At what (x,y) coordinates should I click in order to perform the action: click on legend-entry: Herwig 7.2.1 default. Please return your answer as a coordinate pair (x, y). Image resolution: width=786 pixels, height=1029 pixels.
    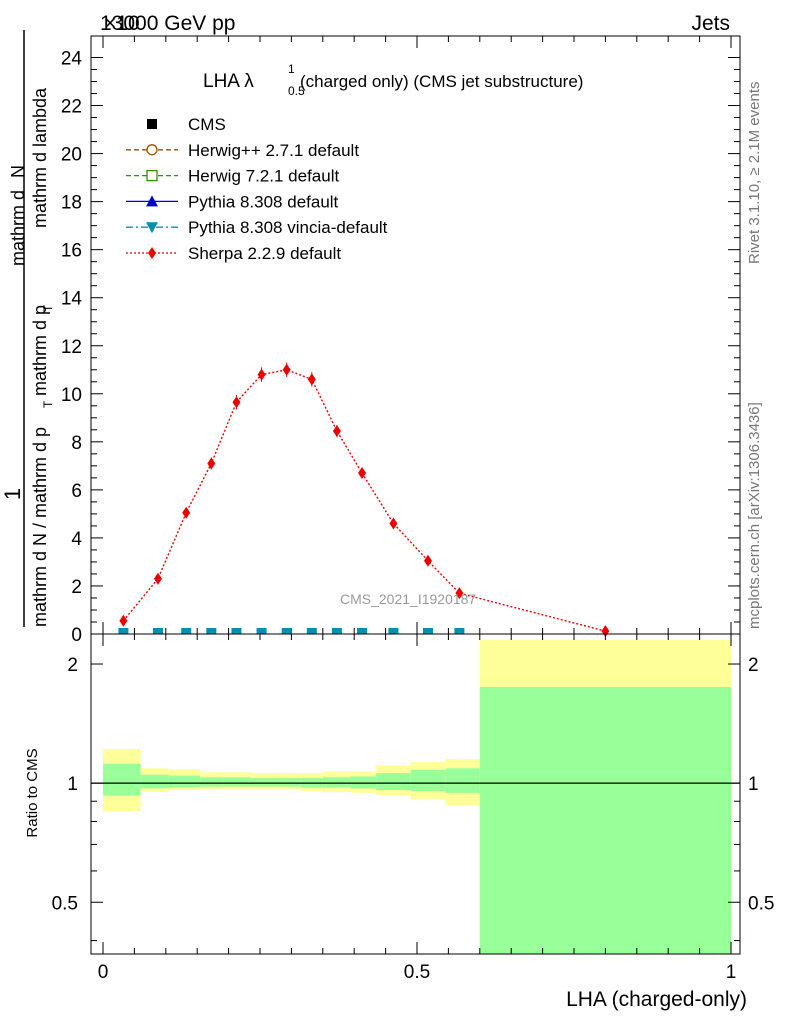
    Looking at the image, I should click on (232, 176).